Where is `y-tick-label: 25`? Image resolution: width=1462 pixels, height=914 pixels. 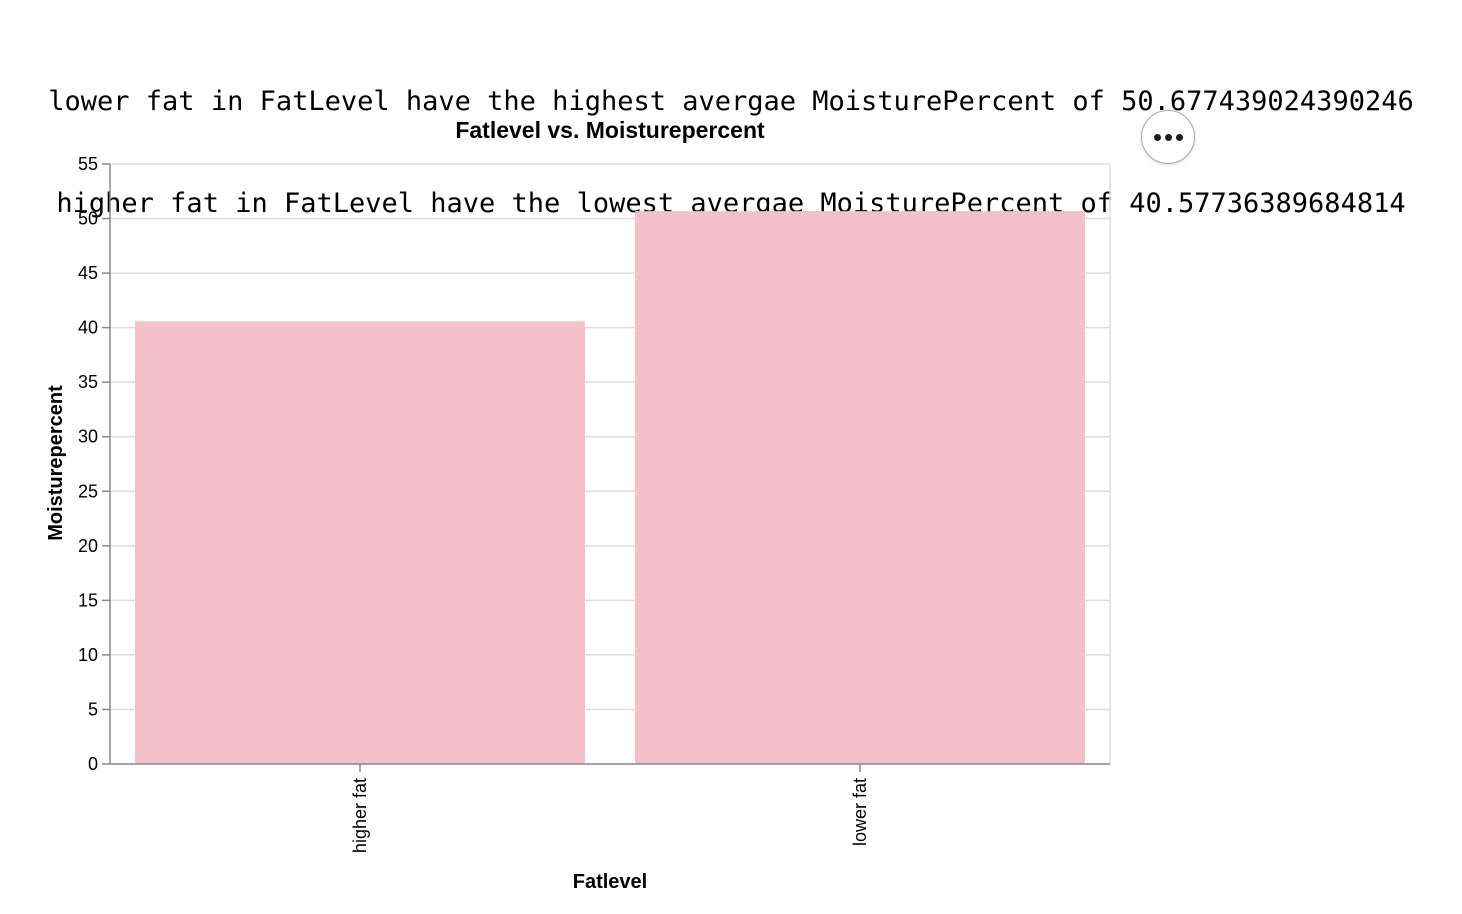
y-tick-label: 25 is located at coordinates (88, 491).